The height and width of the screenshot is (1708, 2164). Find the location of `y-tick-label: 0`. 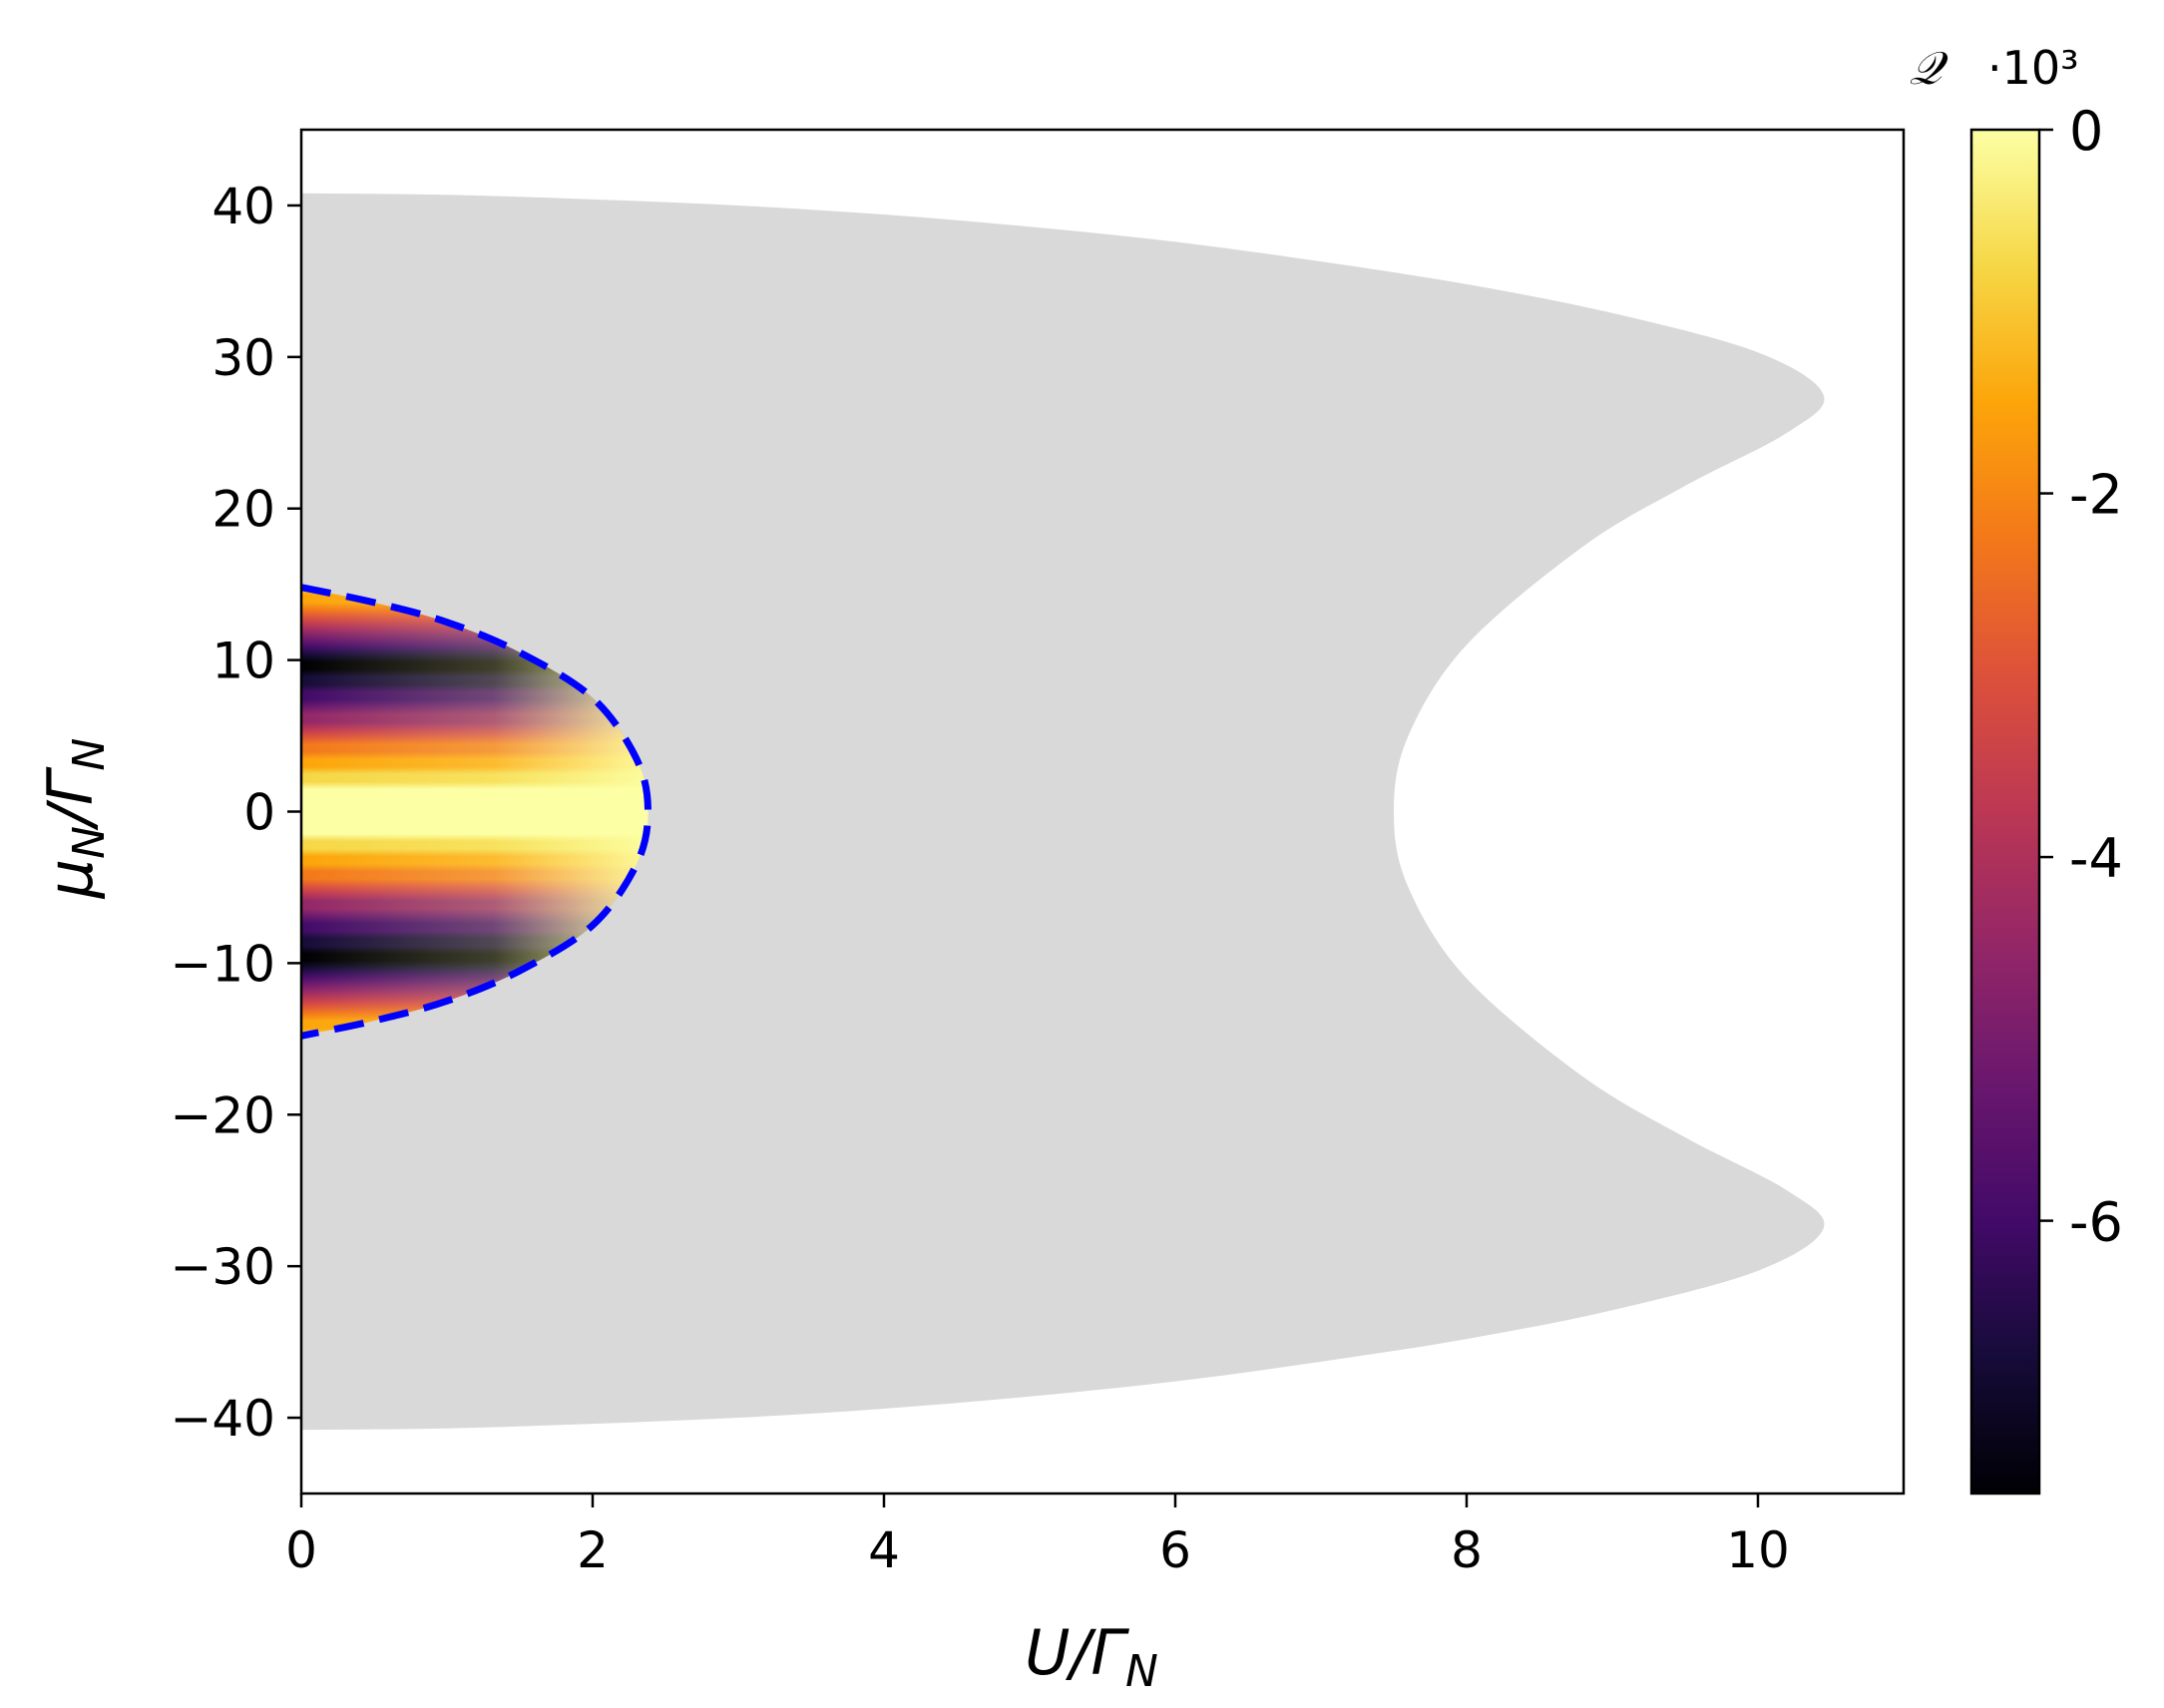

y-tick-label: 0 is located at coordinates (259, 813).